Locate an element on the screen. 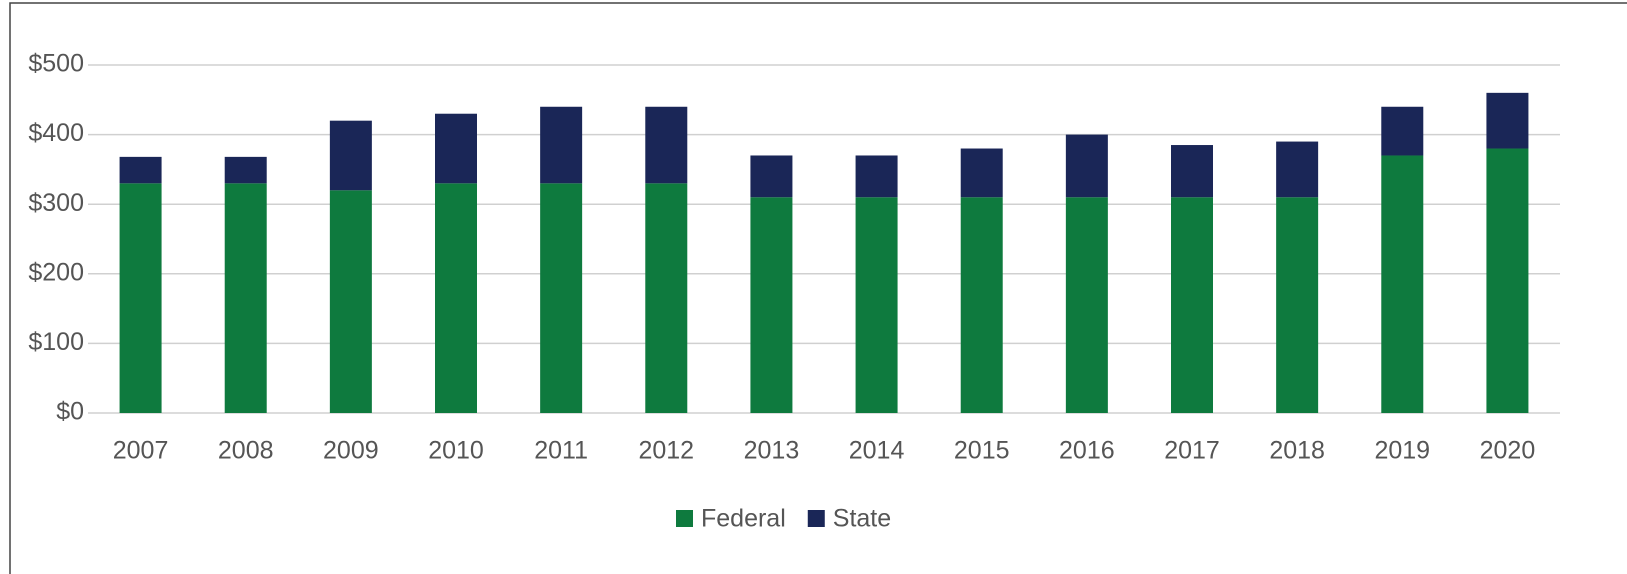 The width and height of the screenshot is (1627, 574). x-tick-label: 2016 is located at coordinates (1087, 451).